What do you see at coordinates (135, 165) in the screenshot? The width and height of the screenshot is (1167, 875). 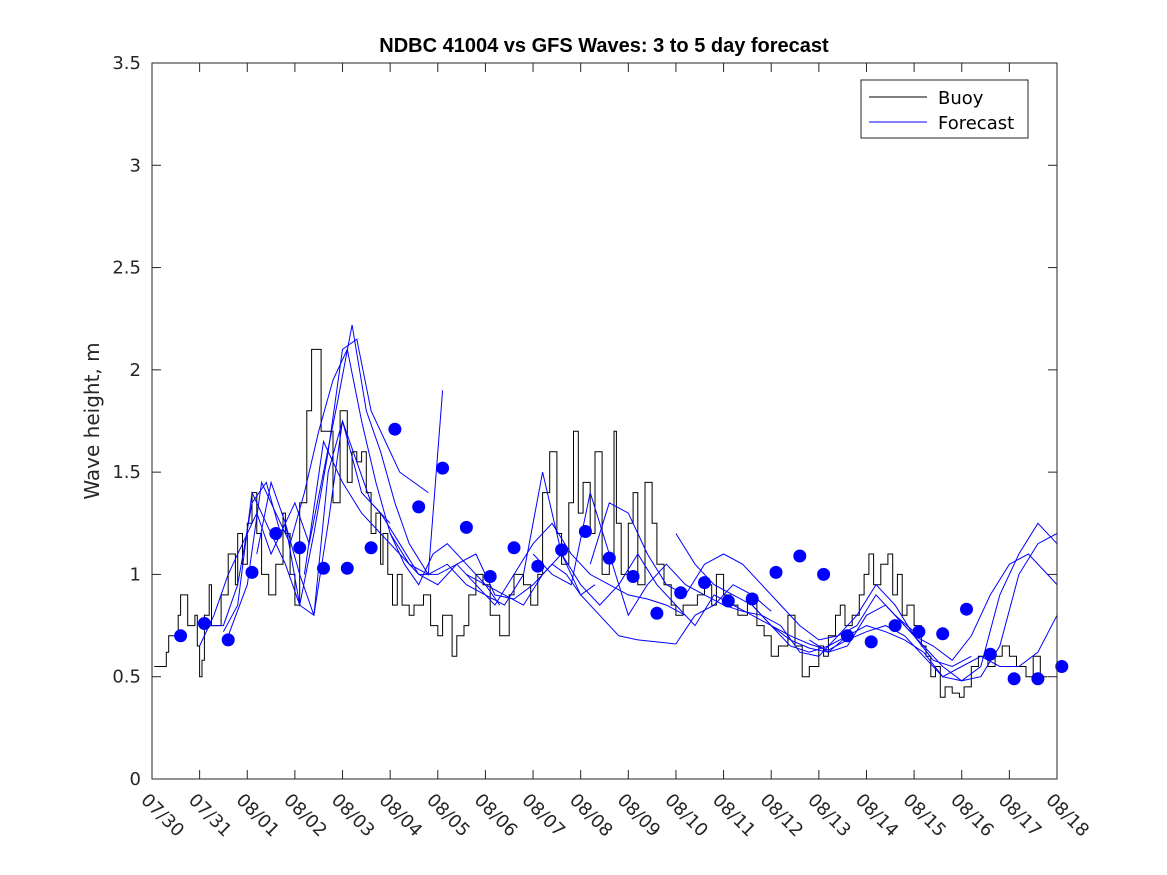 I see `y-tick-label: 3` at bounding box center [135, 165].